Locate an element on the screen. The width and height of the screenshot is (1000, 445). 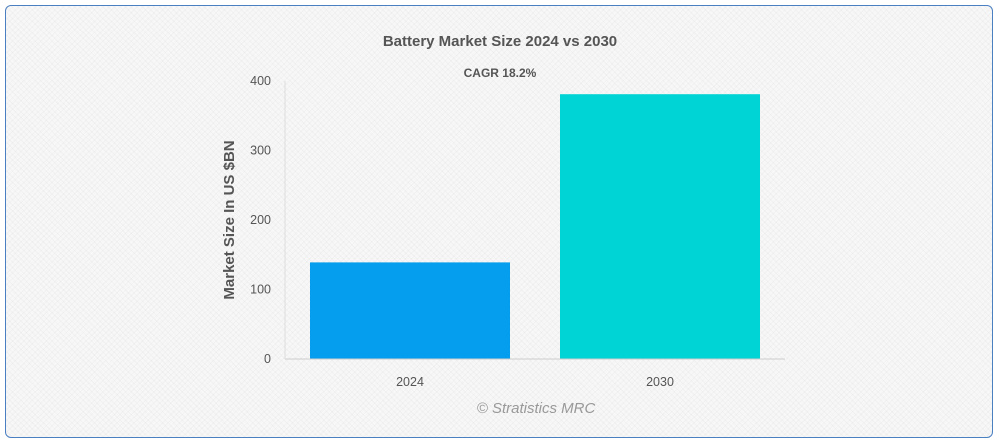
credit-text: © Stratistics MRC is located at coordinates (536, 408).